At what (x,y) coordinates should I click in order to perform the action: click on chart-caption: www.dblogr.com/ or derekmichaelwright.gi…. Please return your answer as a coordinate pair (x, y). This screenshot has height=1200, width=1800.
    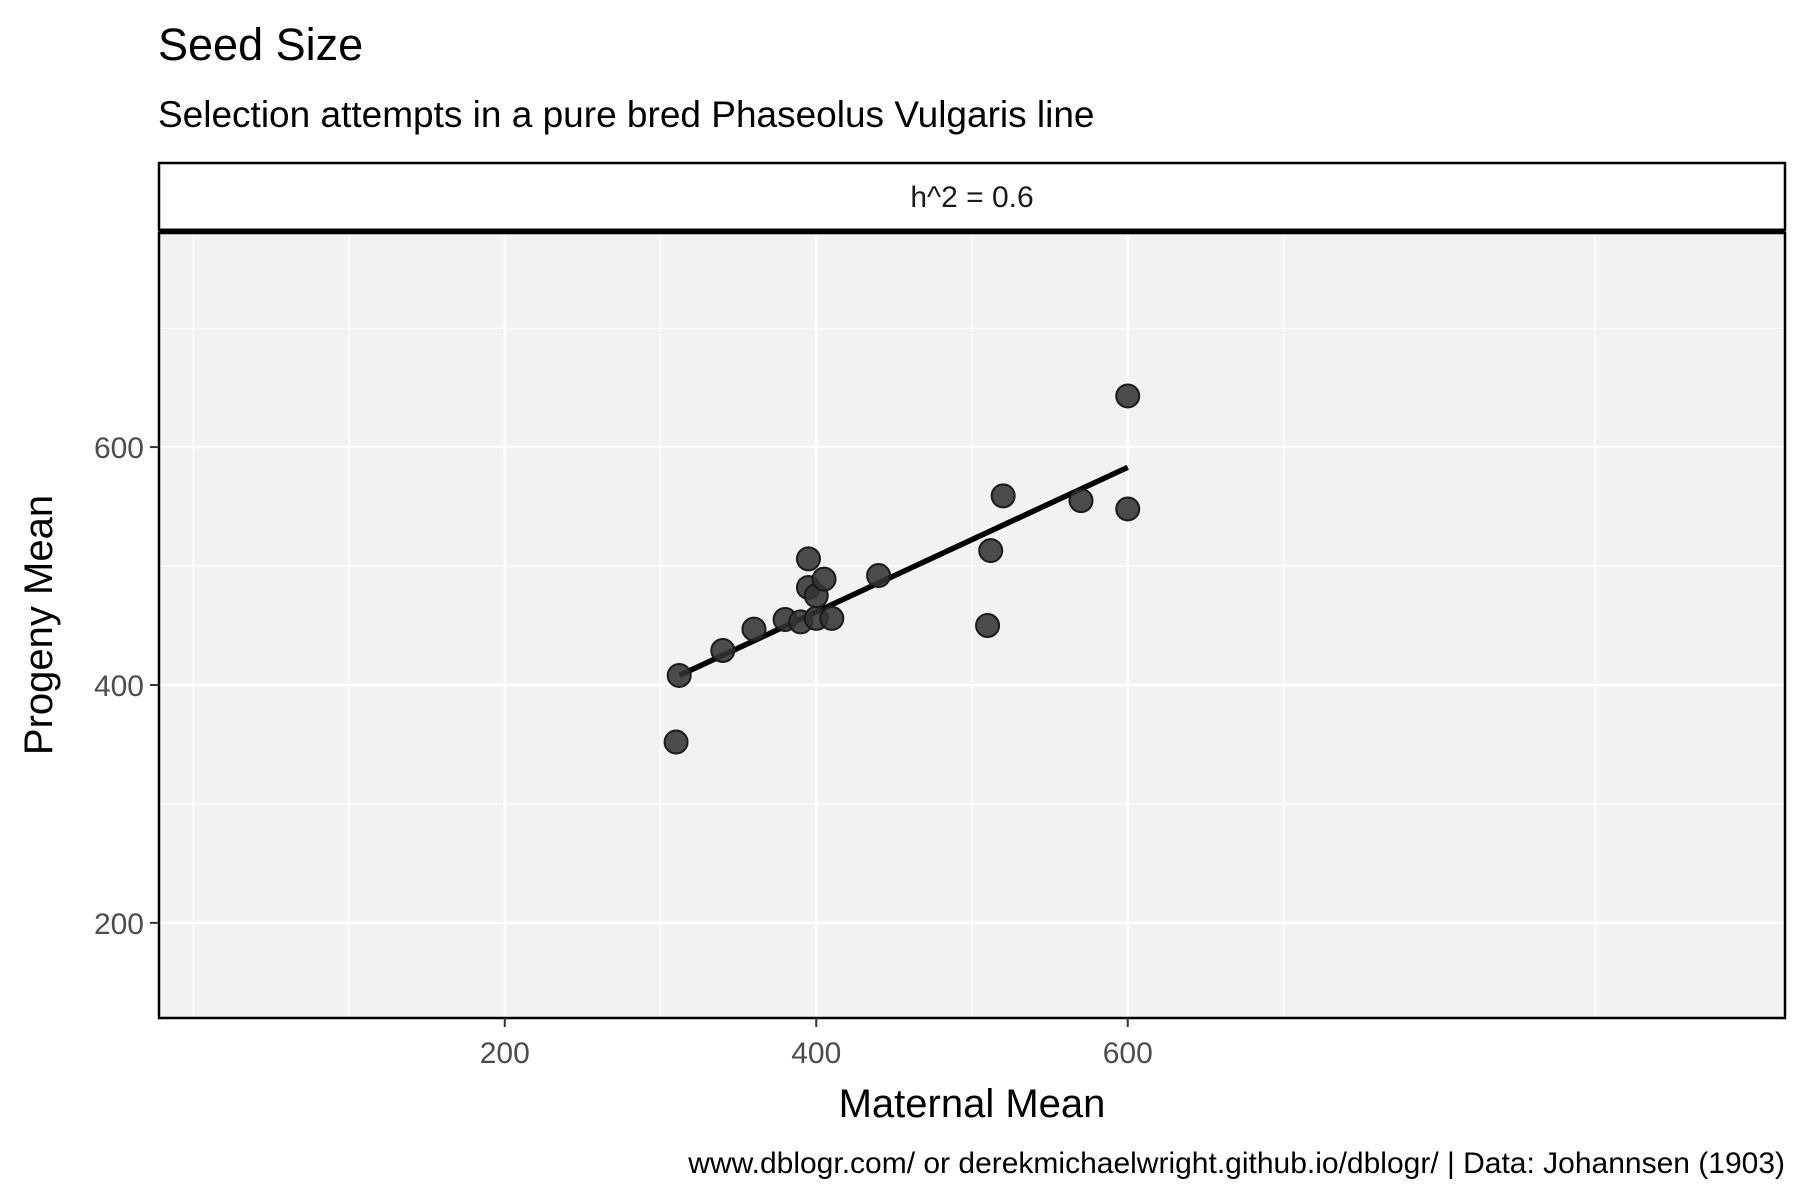
    Looking at the image, I should click on (1236, 1163).